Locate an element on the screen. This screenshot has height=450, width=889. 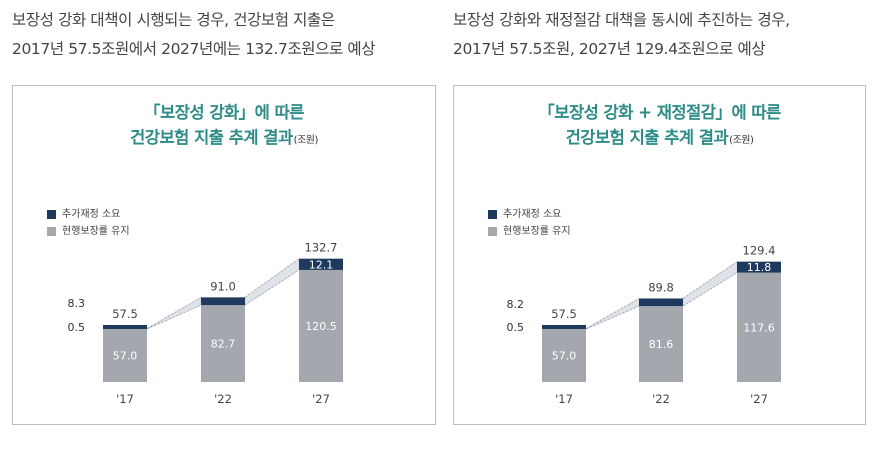
data-label-current: 120.5 is located at coordinates (321, 326).